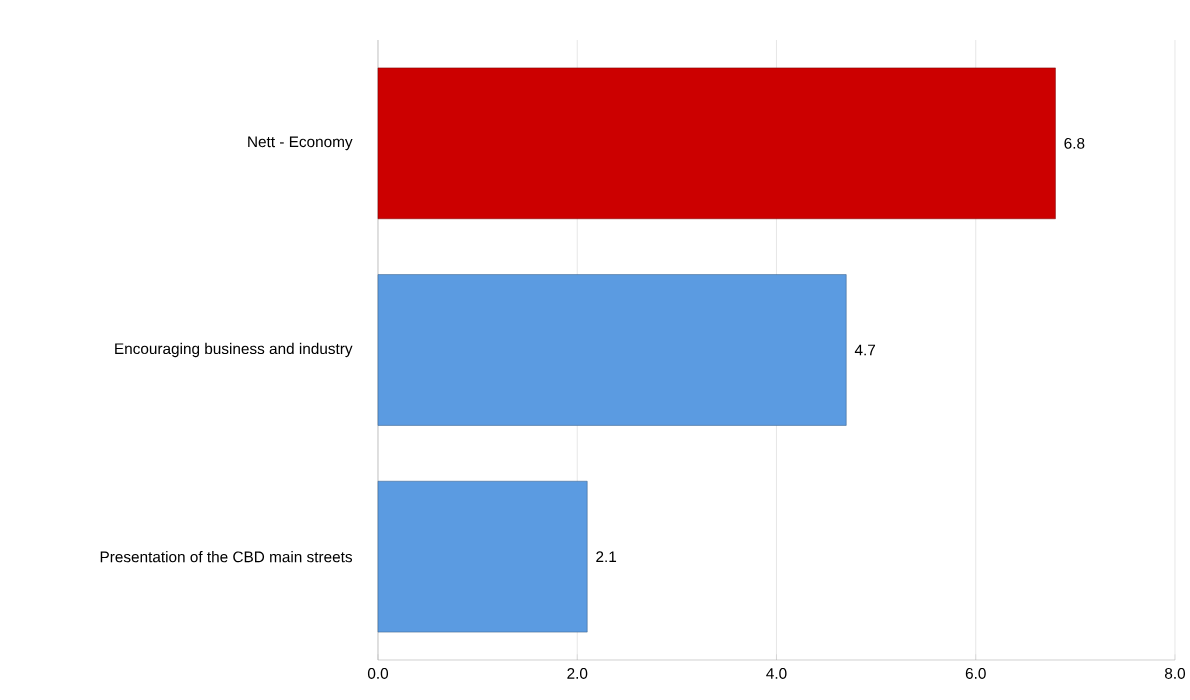  I want to click on x-tick-label: 8.0, so click(1175, 673).